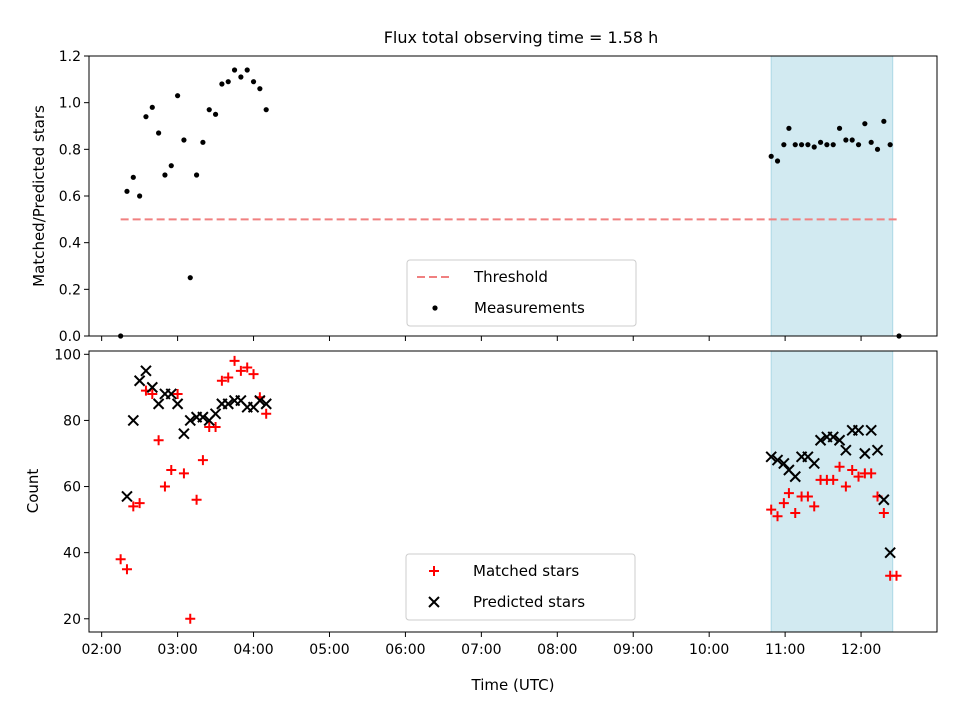 This screenshot has height=720, width=960. What do you see at coordinates (529, 602) in the screenshot?
I see `legend-label: Predicted stars` at bounding box center [529, 602].